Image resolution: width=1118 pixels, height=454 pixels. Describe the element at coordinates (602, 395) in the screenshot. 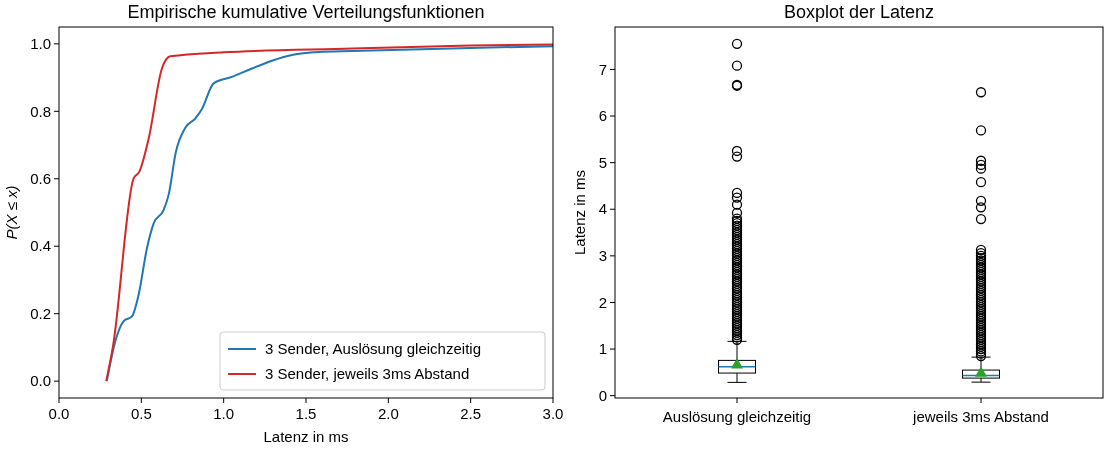

I see `y-tick-label: 0` at that location.